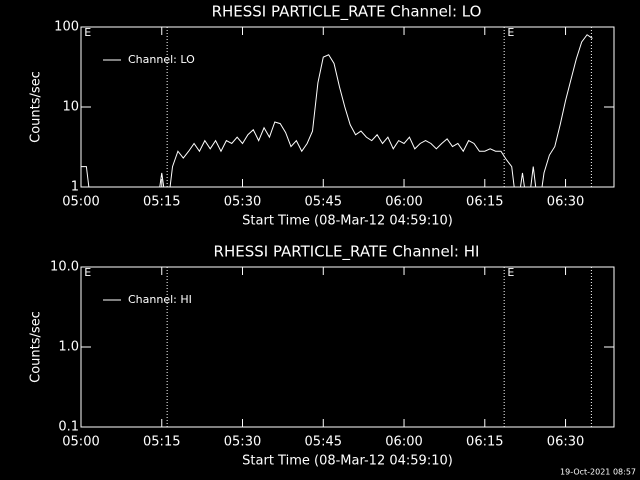  Describe the element at coordinates (66, 27) in the screenshot. I see `y-tick-label: 100` at that location.